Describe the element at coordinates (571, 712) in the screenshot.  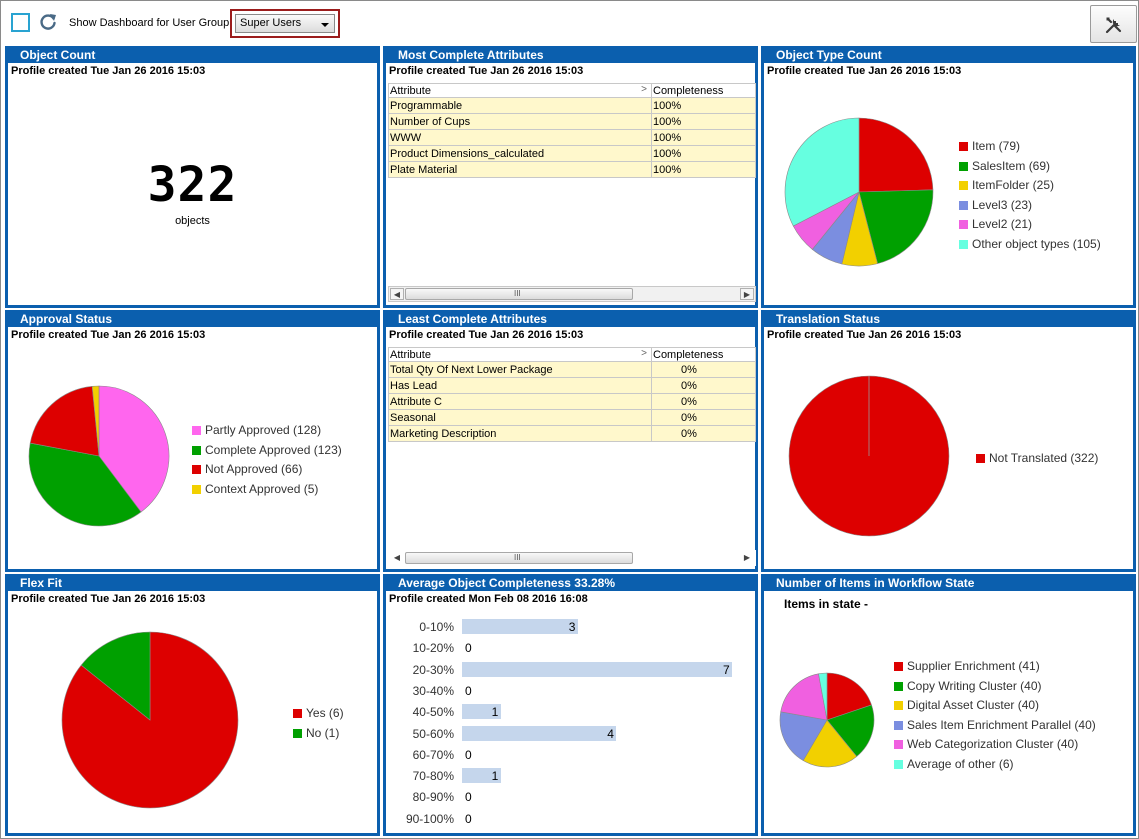
I see `bar-row: 40-50% 1` at that location.